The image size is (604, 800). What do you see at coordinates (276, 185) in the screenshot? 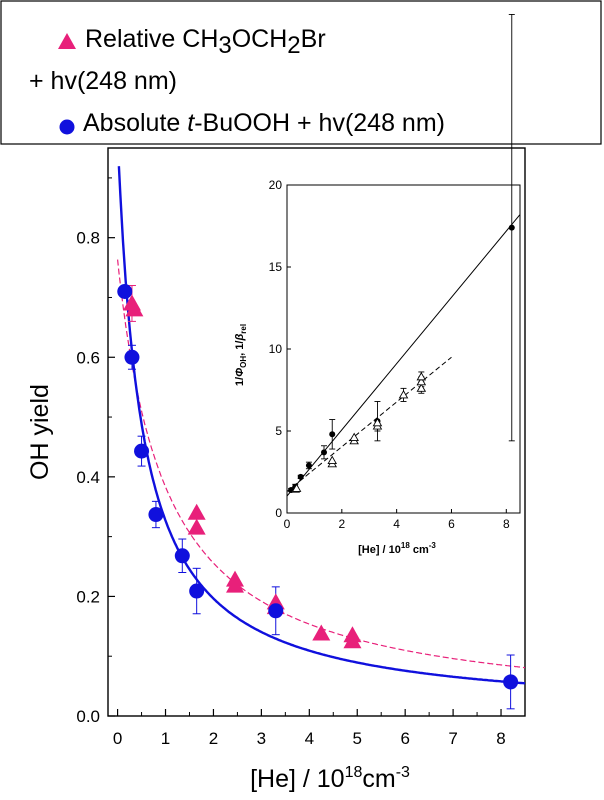
I see `inset-y-tick-label: 20` at bounding box center [276, 185].